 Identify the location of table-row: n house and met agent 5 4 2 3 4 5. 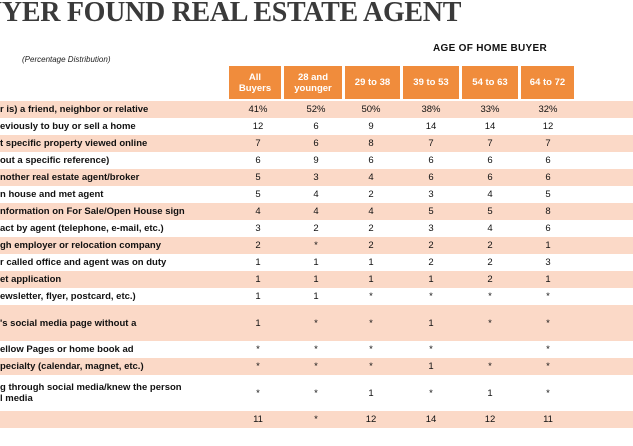
(316, 194).